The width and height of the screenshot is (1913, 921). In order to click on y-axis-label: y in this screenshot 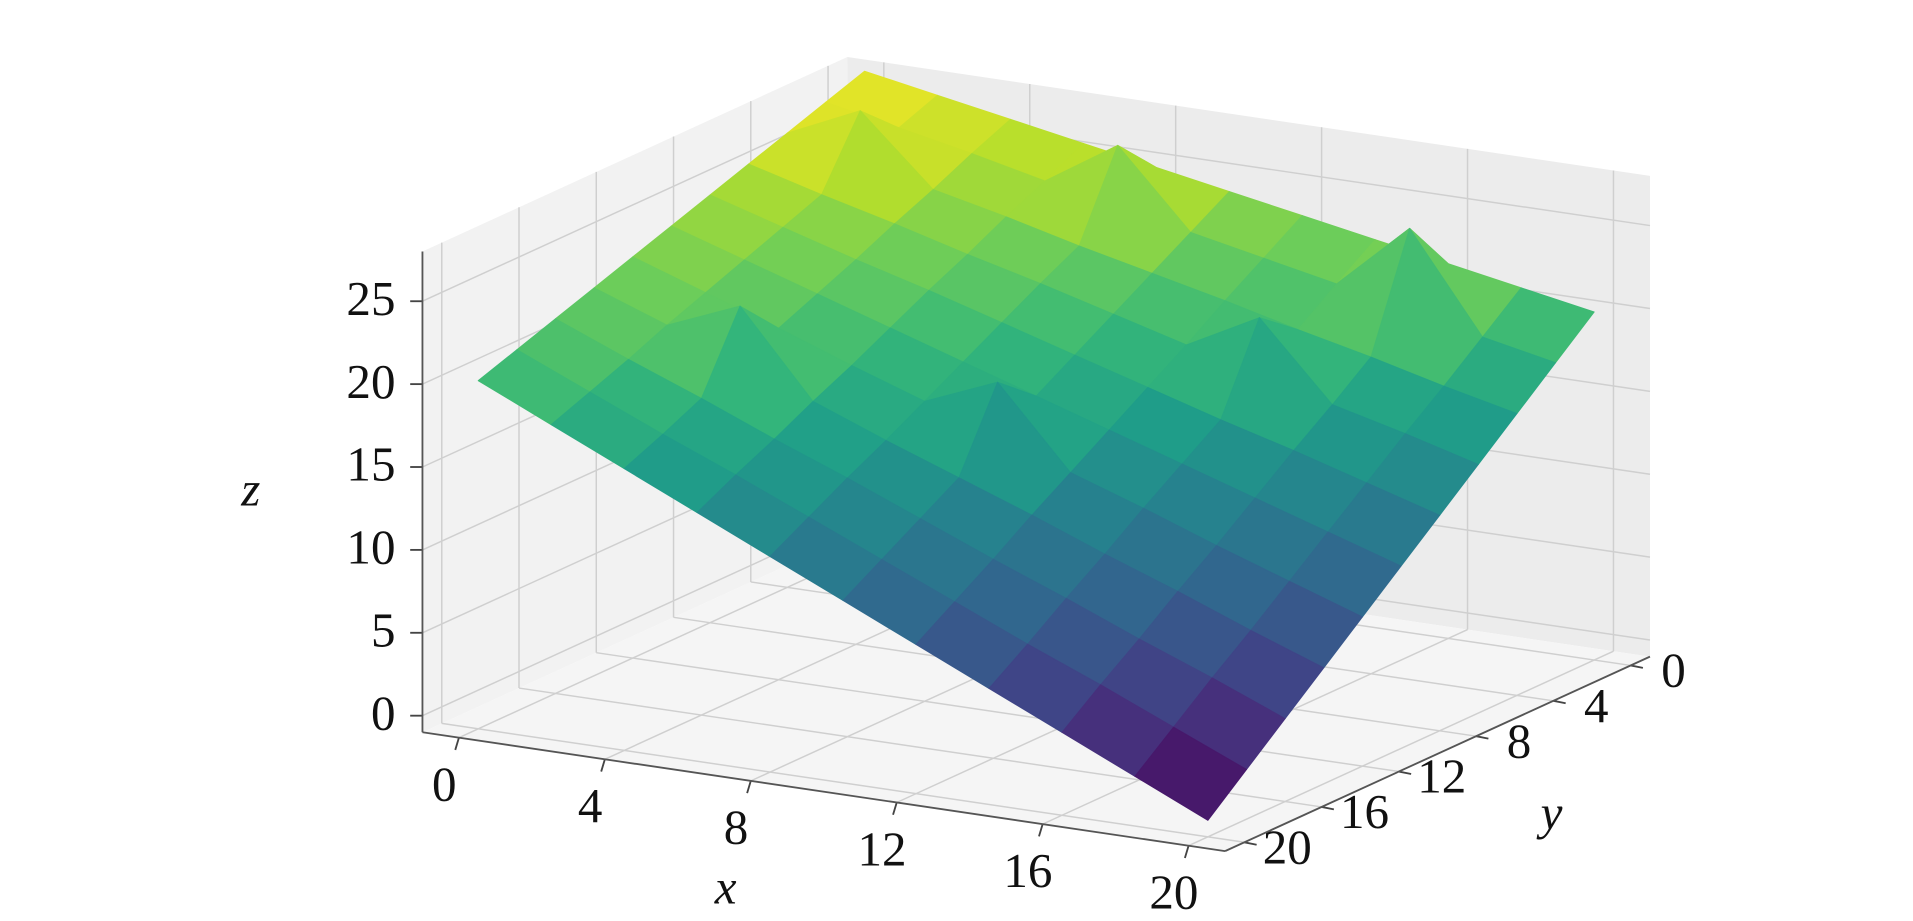, I will do `click(1549, 812)`.